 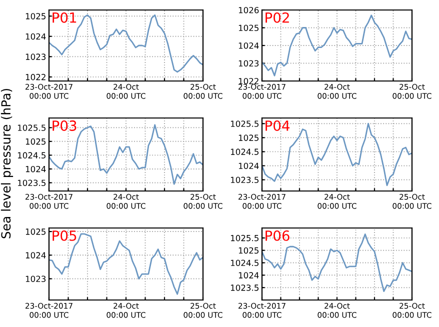 I want to click on chart-title: P05, so click(x=64, y=235).